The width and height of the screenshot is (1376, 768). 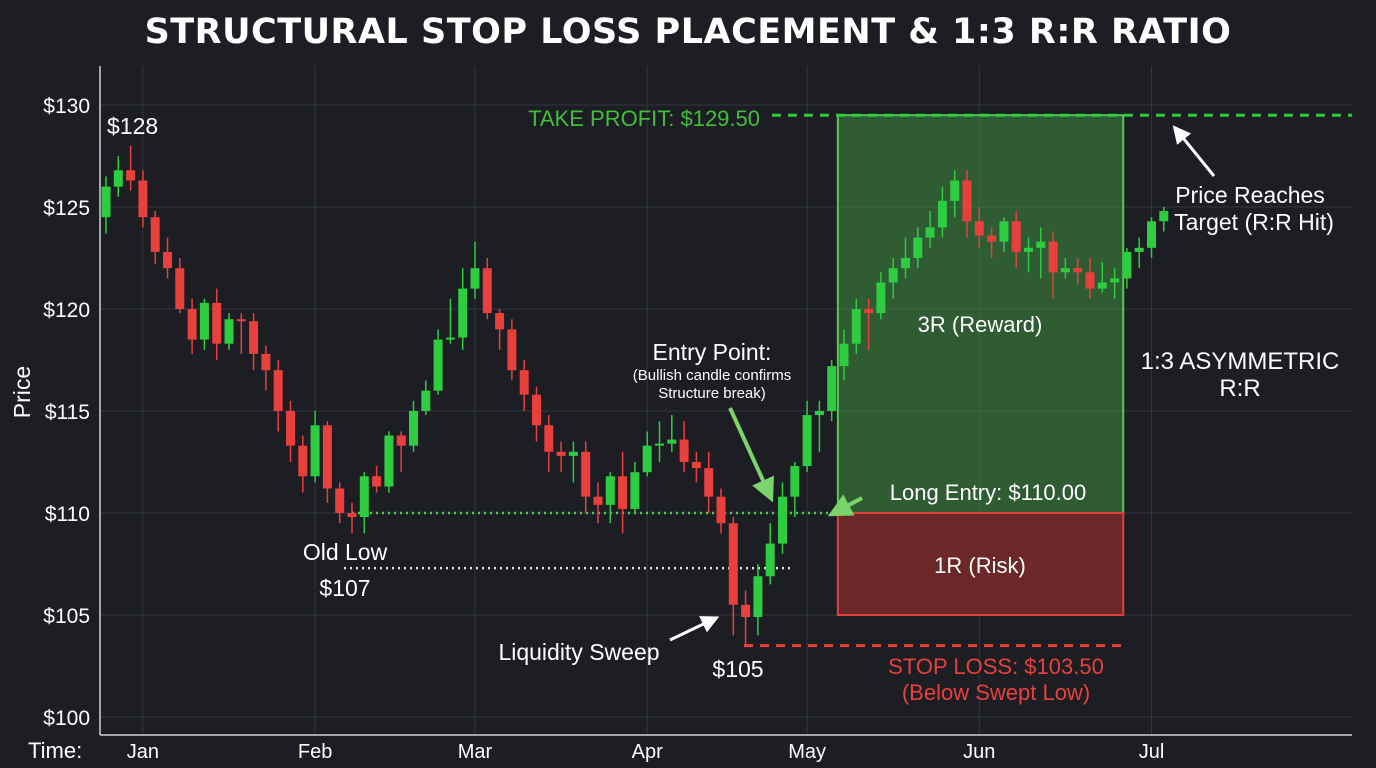 I want to click on y-tick-label: $130, so click(x=66, y=106).